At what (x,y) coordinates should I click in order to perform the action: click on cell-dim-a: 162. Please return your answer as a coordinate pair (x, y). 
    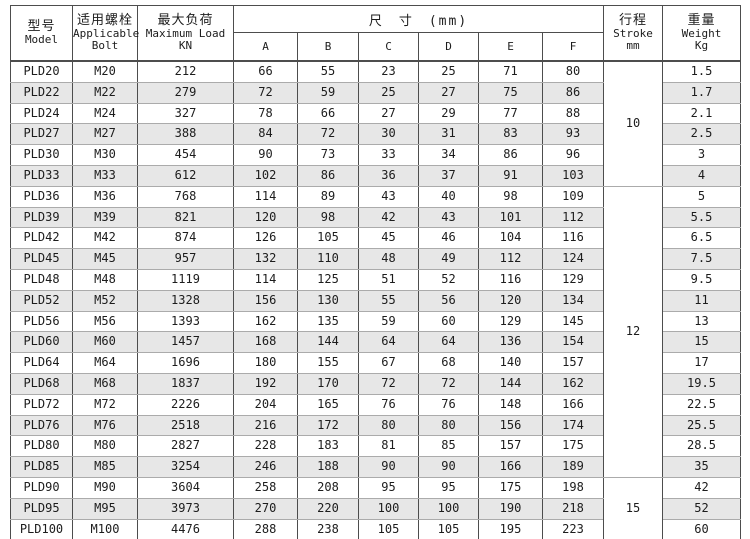
    Looking at the image, I should click on (265, 321).